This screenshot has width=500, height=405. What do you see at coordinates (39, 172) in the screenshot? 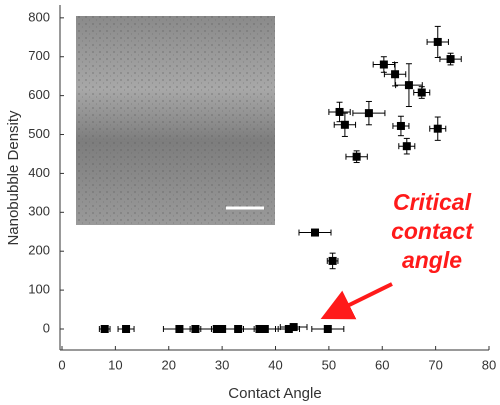
I see `y-tick-label: 400` at bounding box center [39, 172].